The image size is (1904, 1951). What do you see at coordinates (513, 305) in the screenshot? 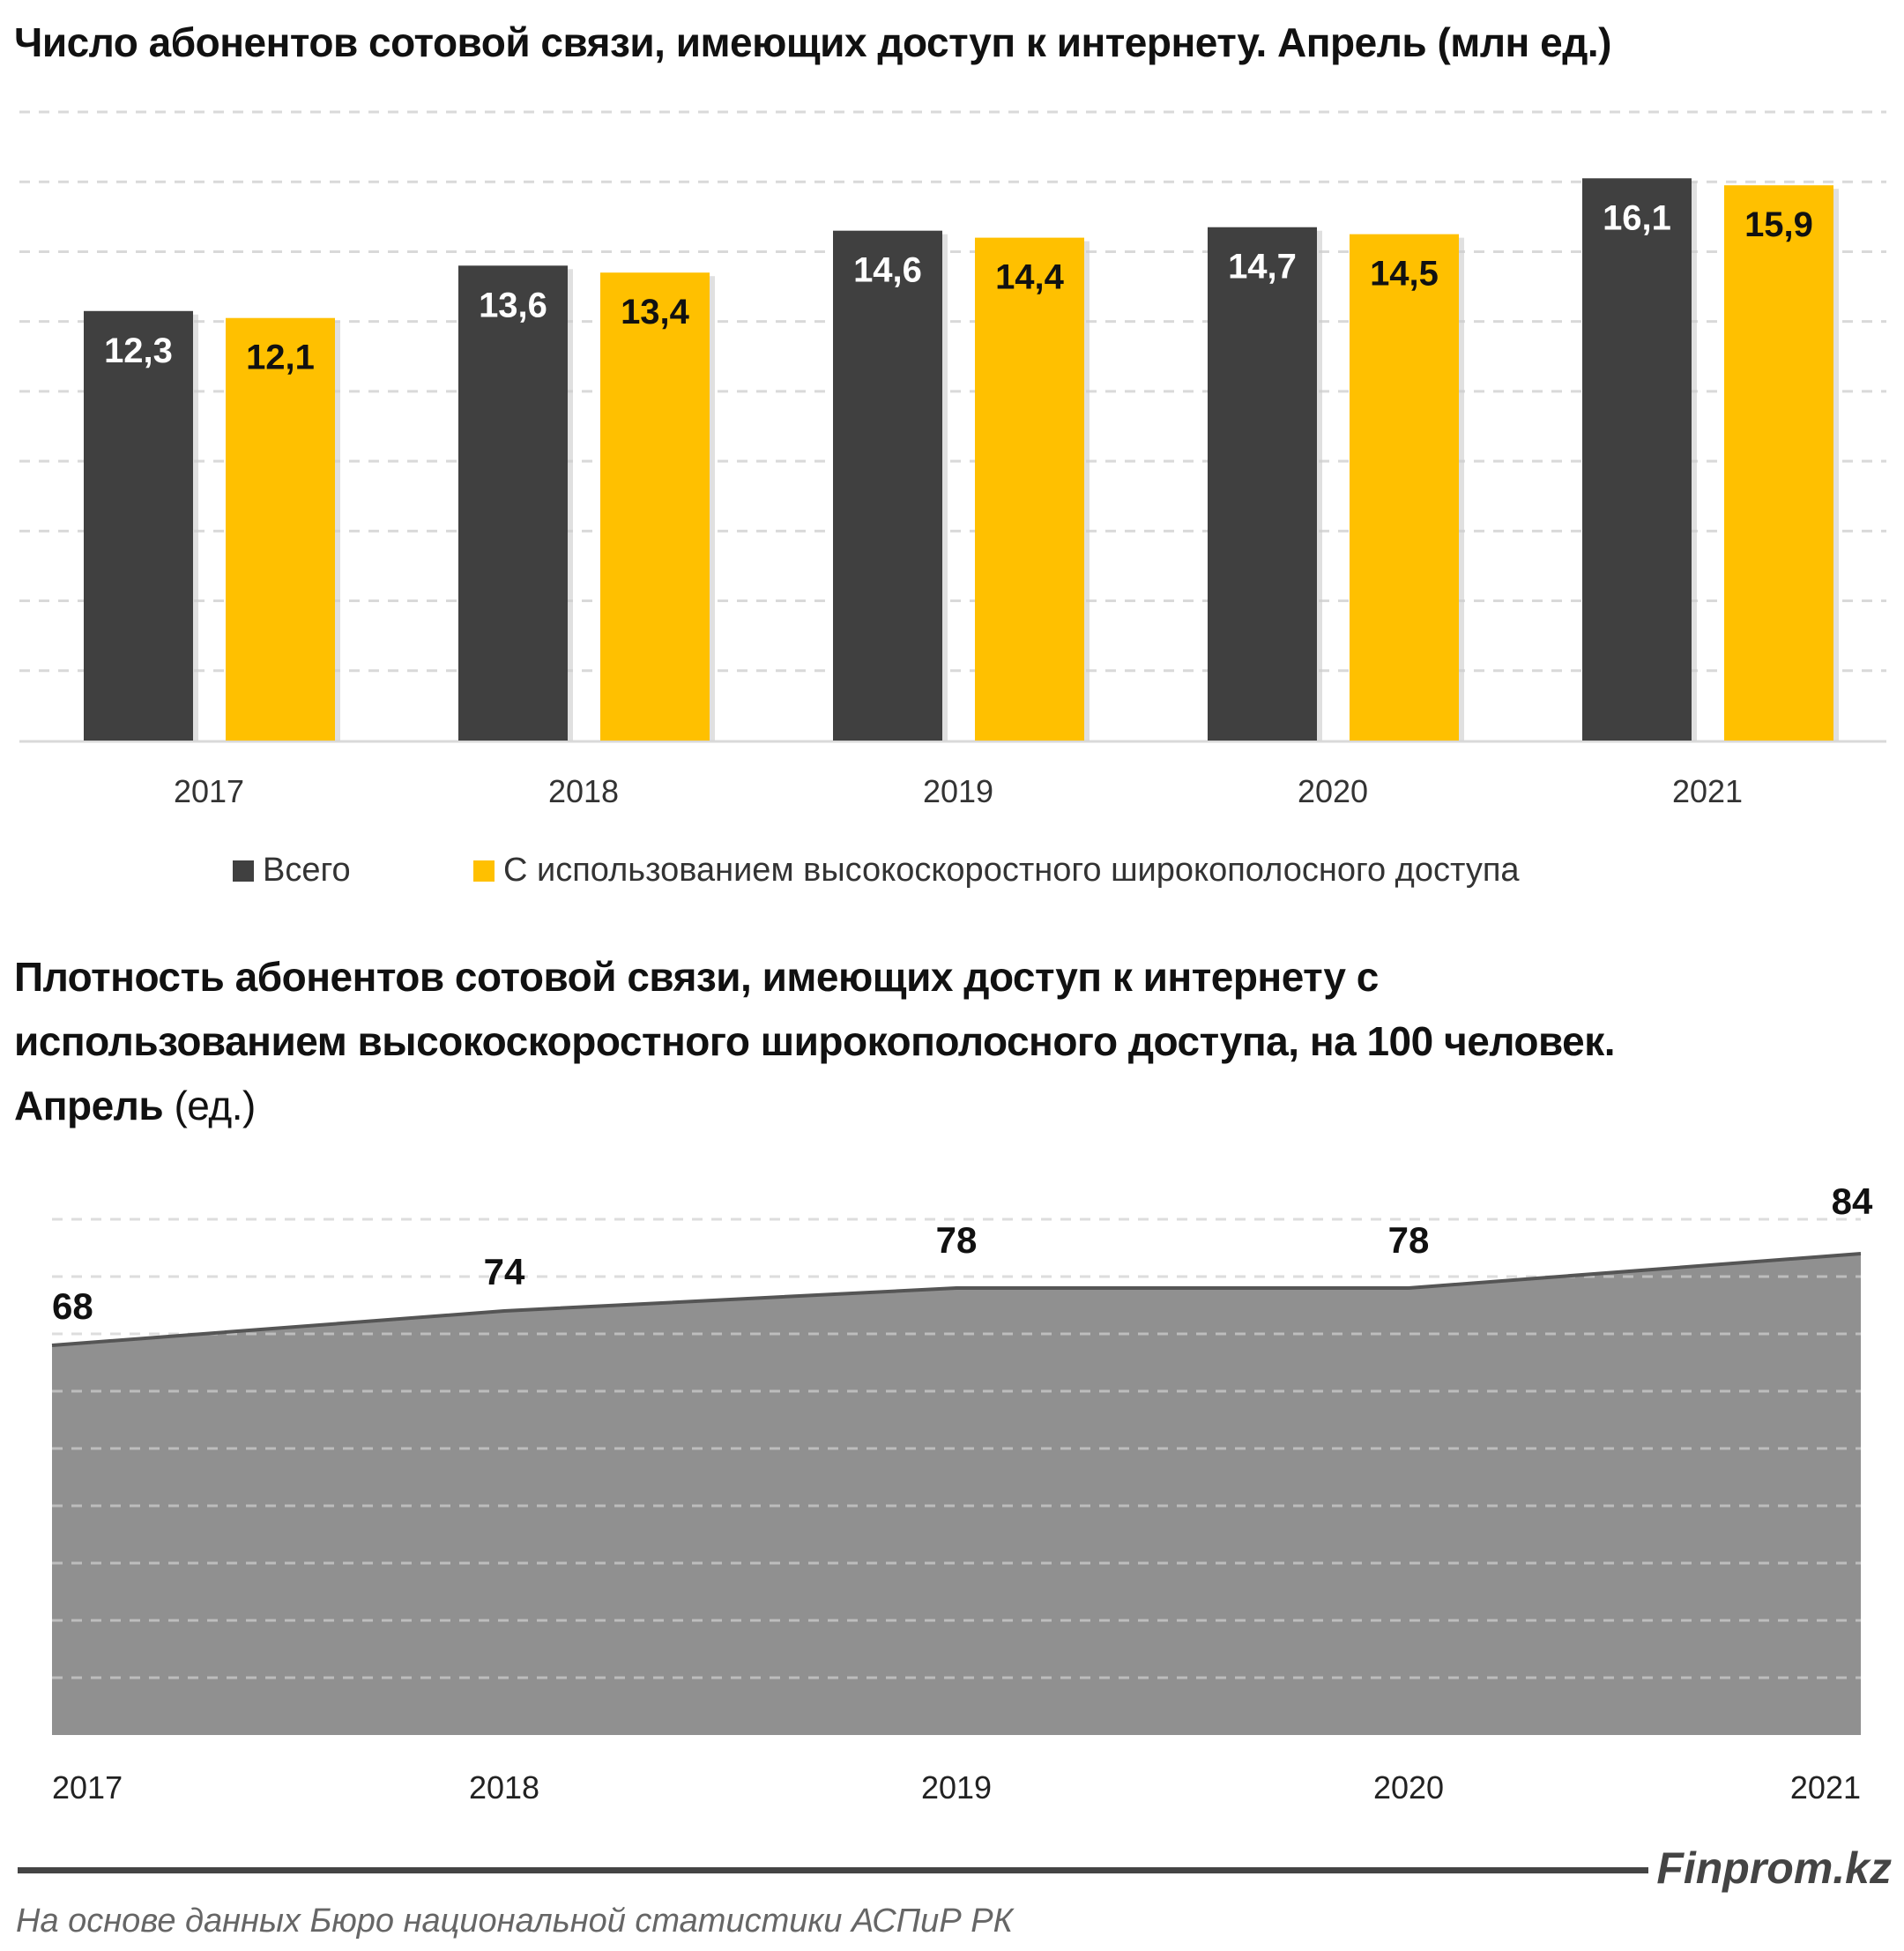
I see `data-label: 13,6` at bounding box center [513, 305].